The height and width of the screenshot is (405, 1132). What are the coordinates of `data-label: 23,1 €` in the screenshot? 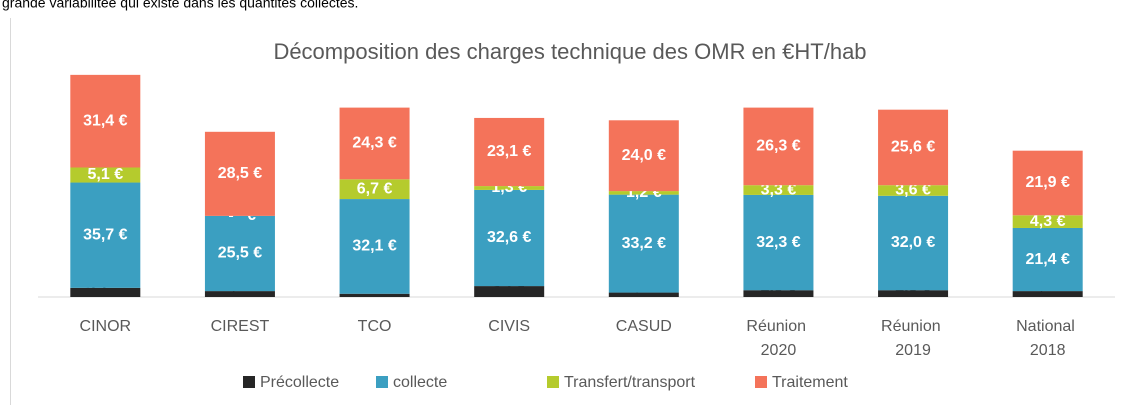 It's located at (509, 151).